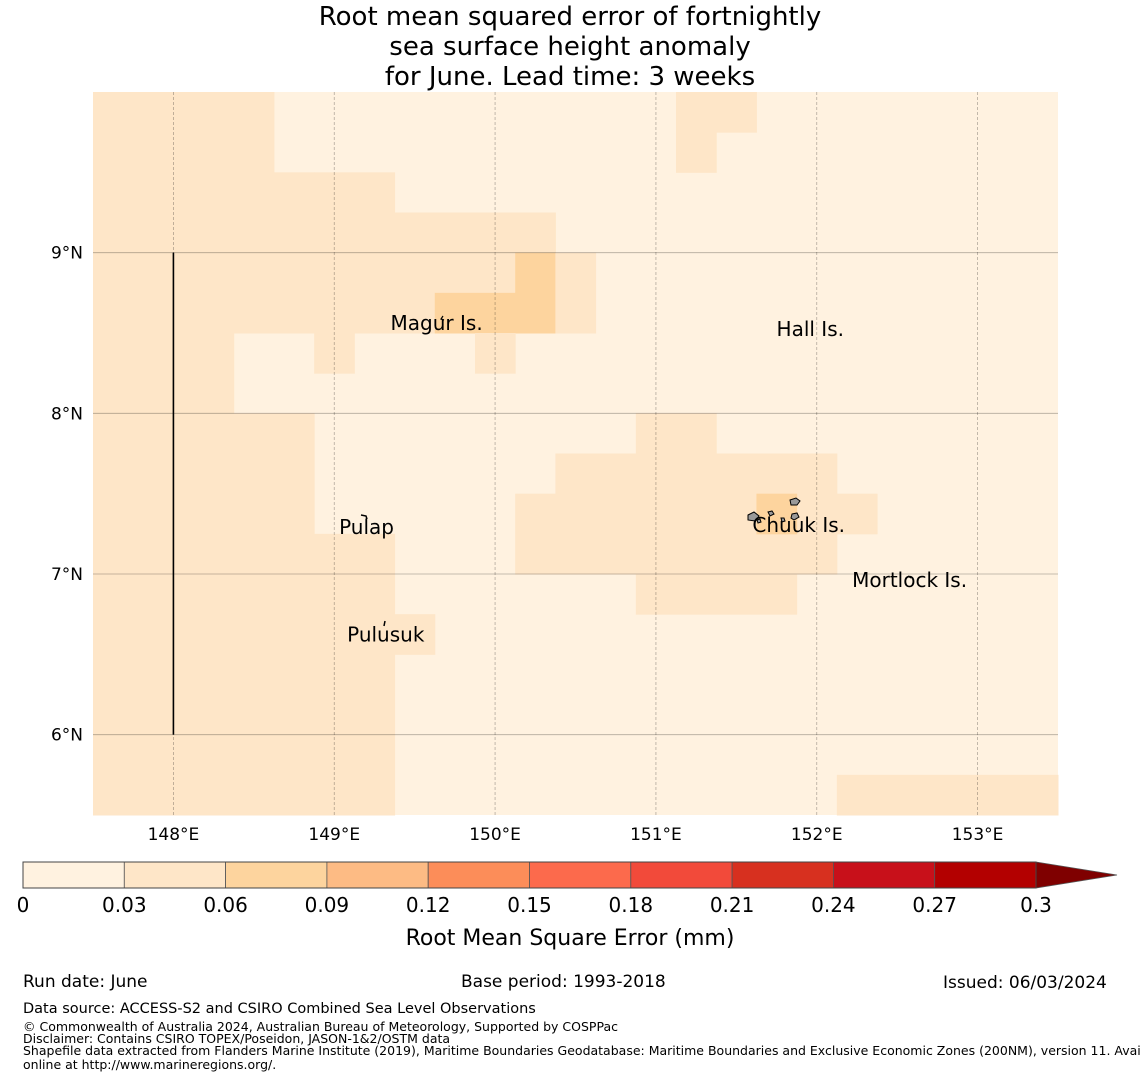 Image resolution: width=1140 pixels, height=1080 pixels. I want to click on islands, so click(636, 471).